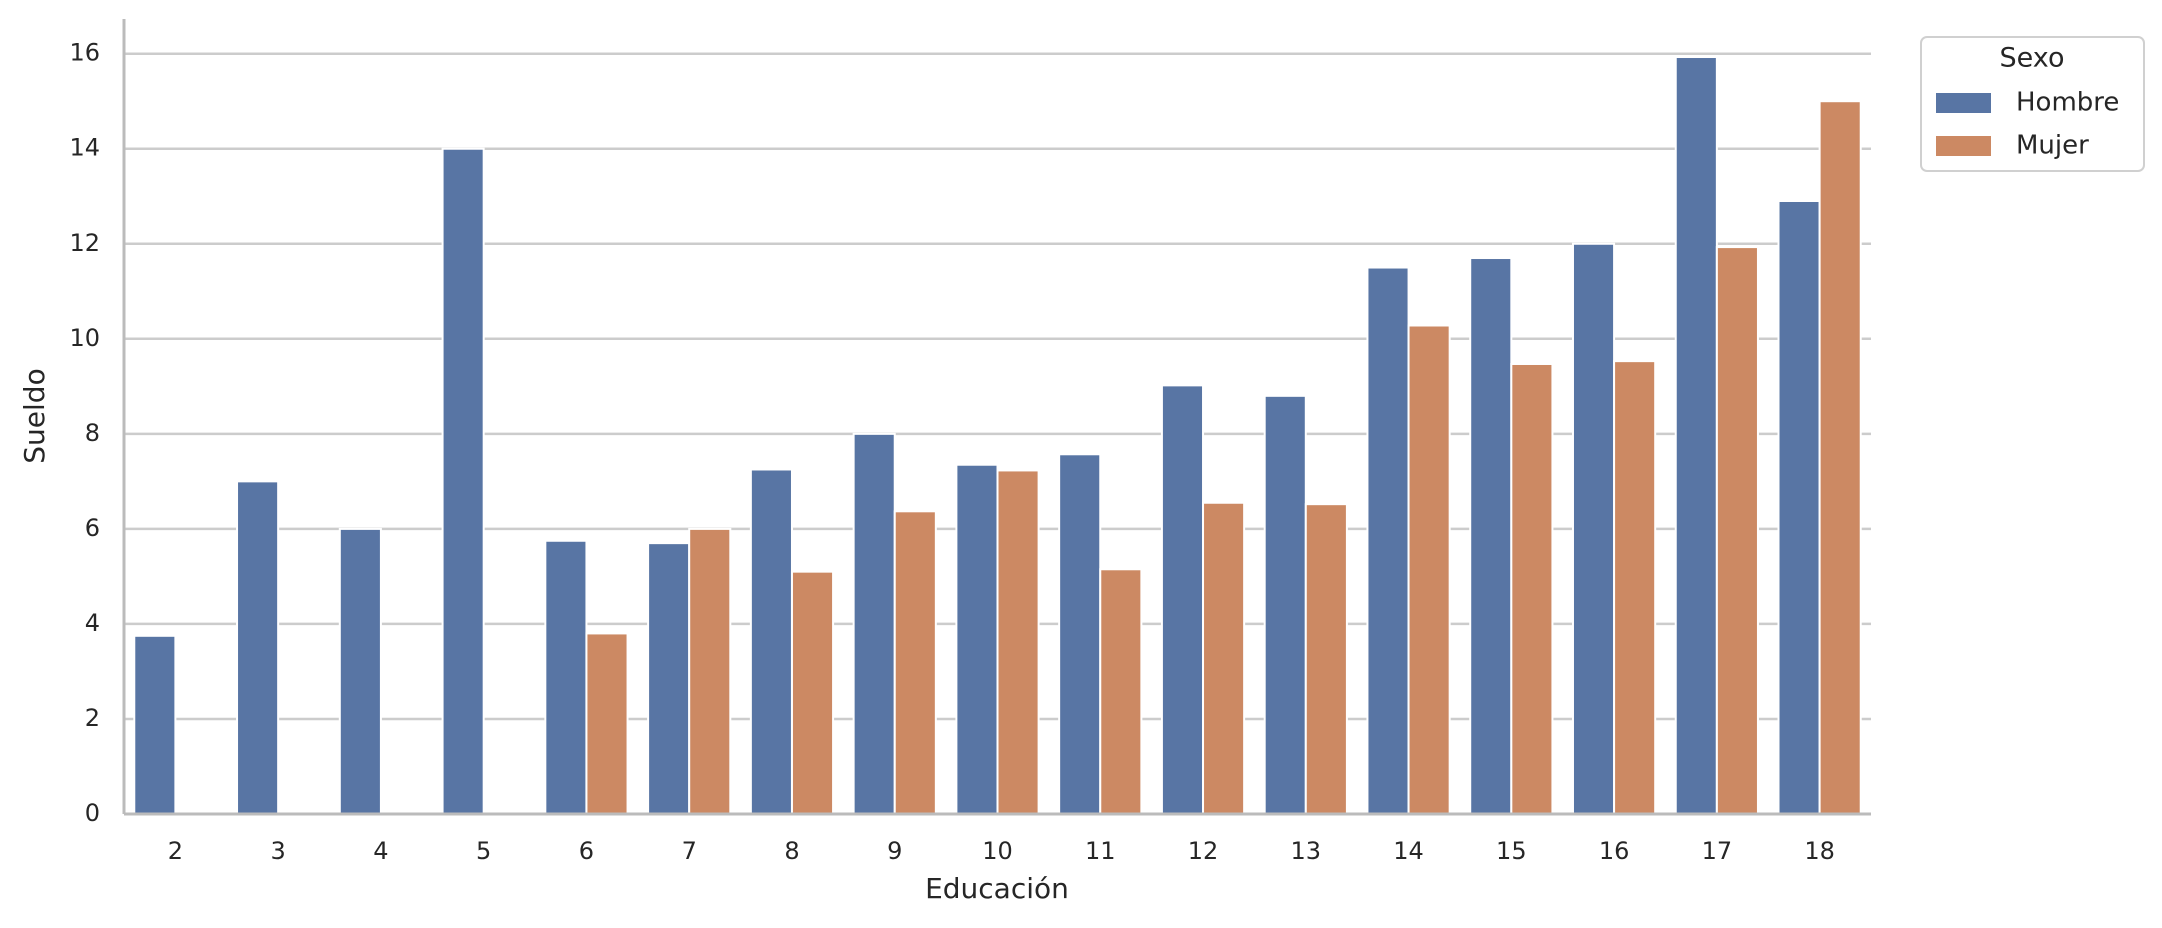 Image resolution: width=2162 pixels, height=928 pixels. Describe the element at coordinates (1408, 851) in the screenshot. I see `x-tick-label: 14` at that location.